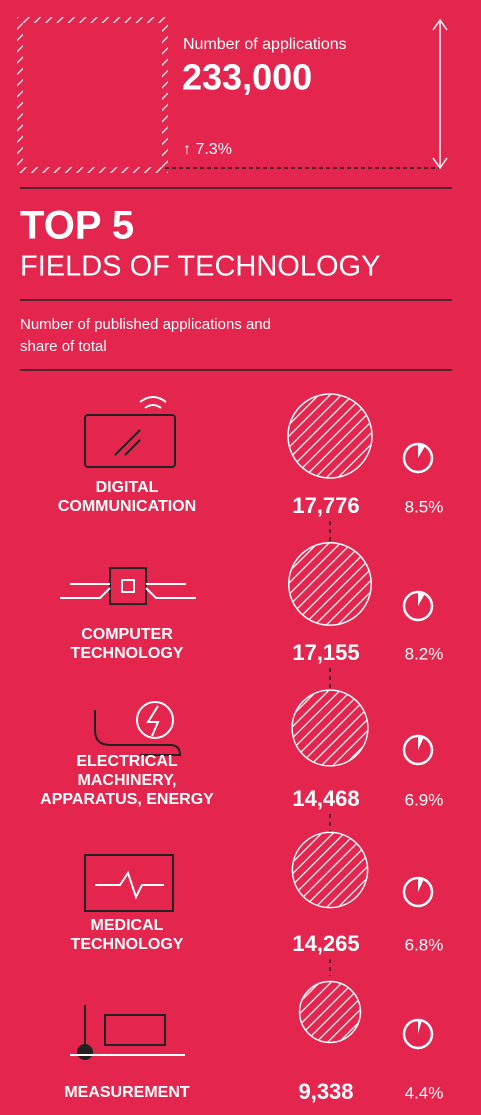  I want to click on field-name: ELECTRICAL, so click(127, 761).